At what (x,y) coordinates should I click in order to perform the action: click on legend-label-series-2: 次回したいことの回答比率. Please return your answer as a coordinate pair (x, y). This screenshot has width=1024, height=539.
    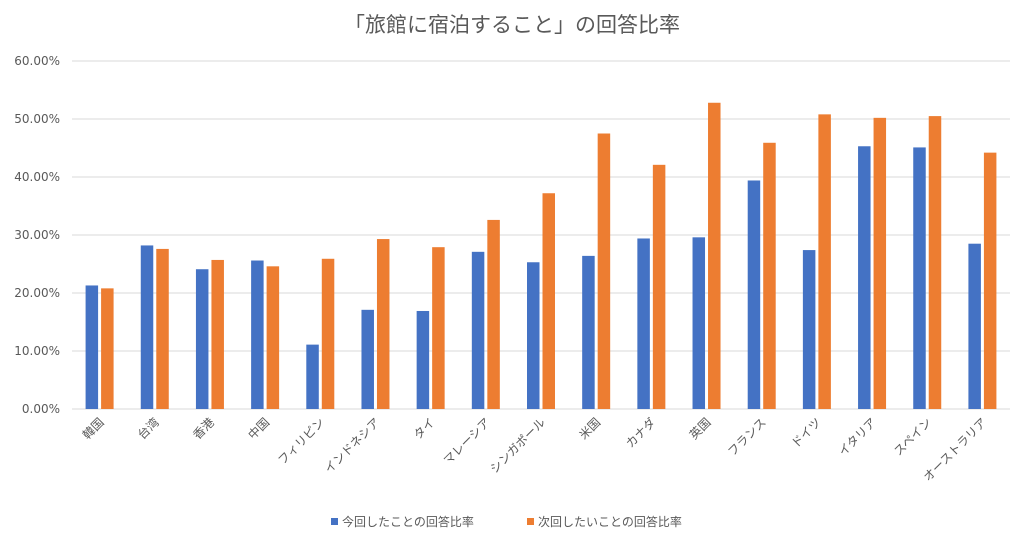
    Looking at the image, I should click on (610, 521).